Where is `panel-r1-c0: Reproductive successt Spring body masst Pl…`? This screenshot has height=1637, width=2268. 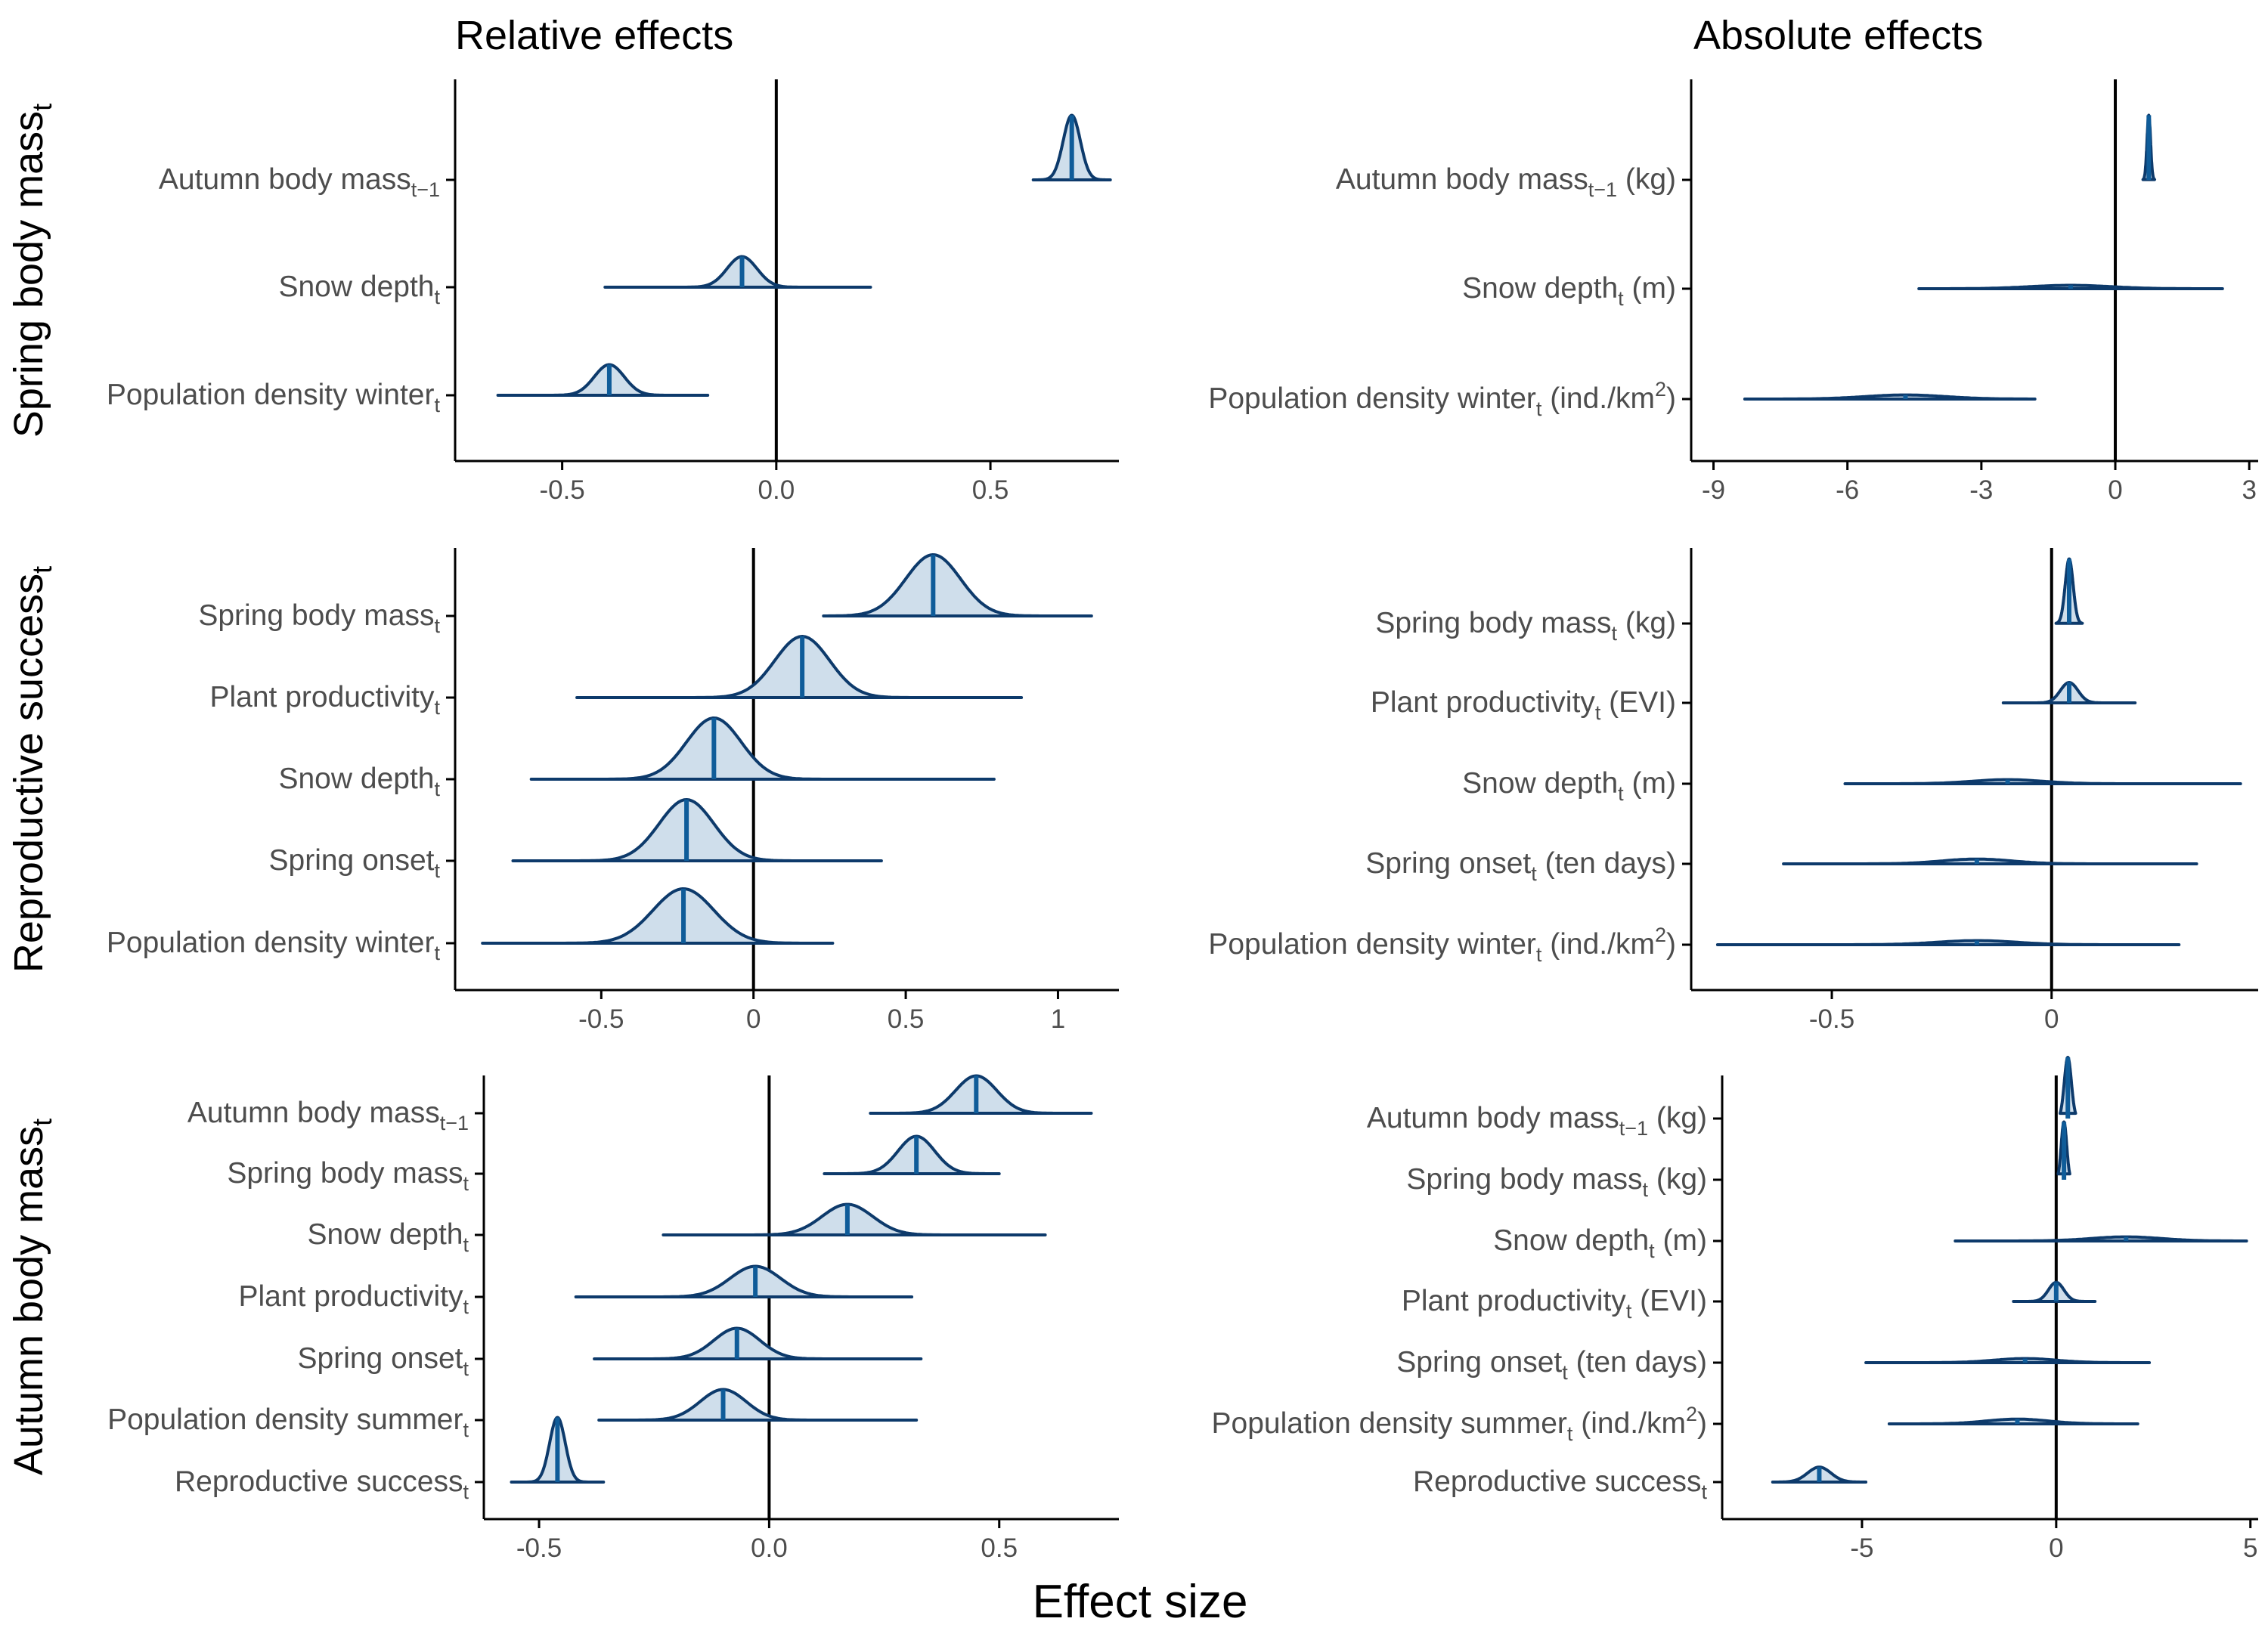 panel-r1-c0: Reproductive successt Spring body masst Pl… is located at coordinates (562, 791).